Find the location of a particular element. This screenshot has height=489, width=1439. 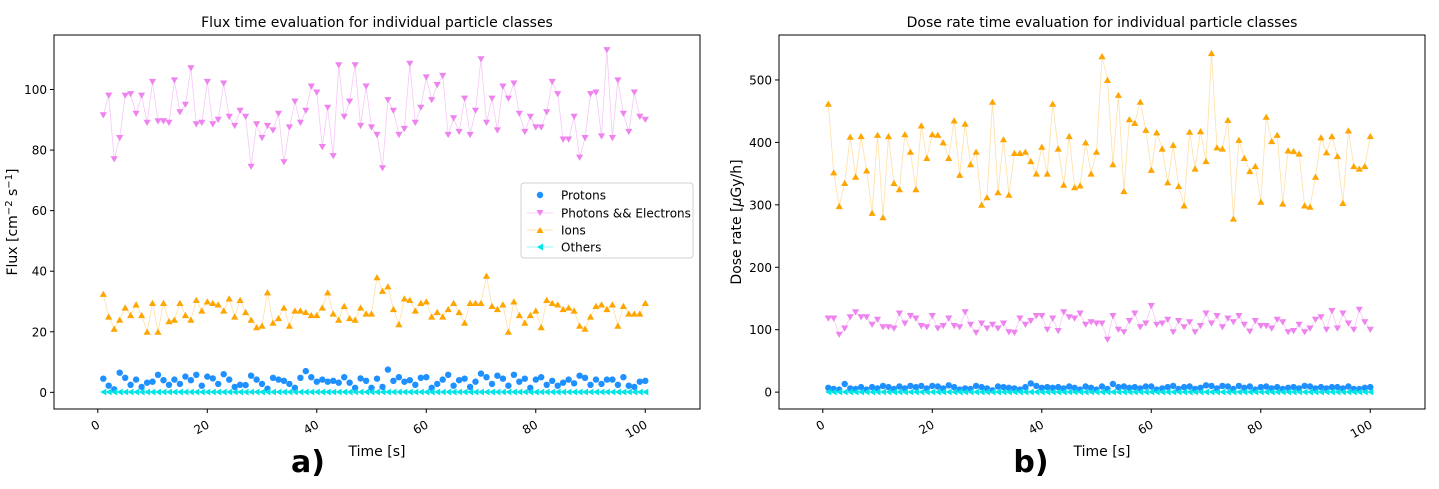

flux-series-others is located at coordinates (374, 392).